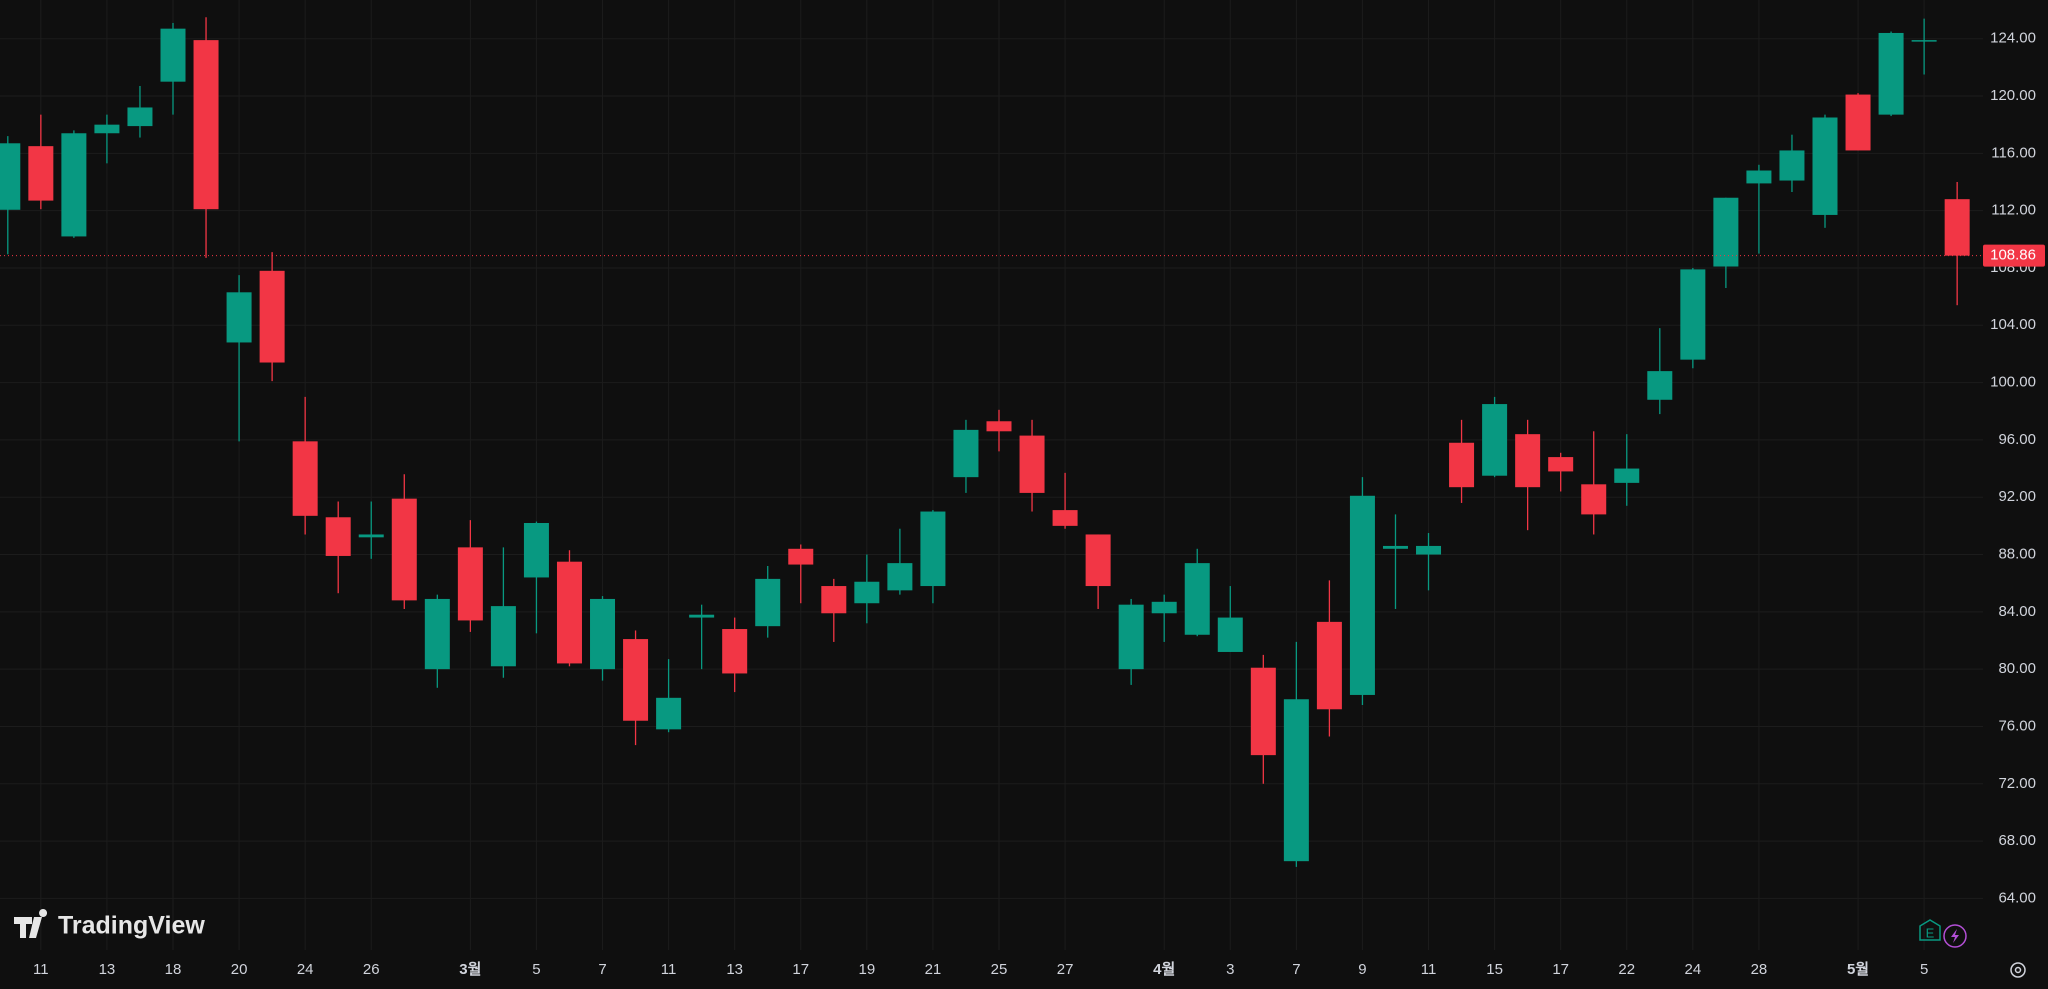 The height and width of the screenshot is (989, 2048). I want to click on x-tick-label: 5월, so click(1858, 969).